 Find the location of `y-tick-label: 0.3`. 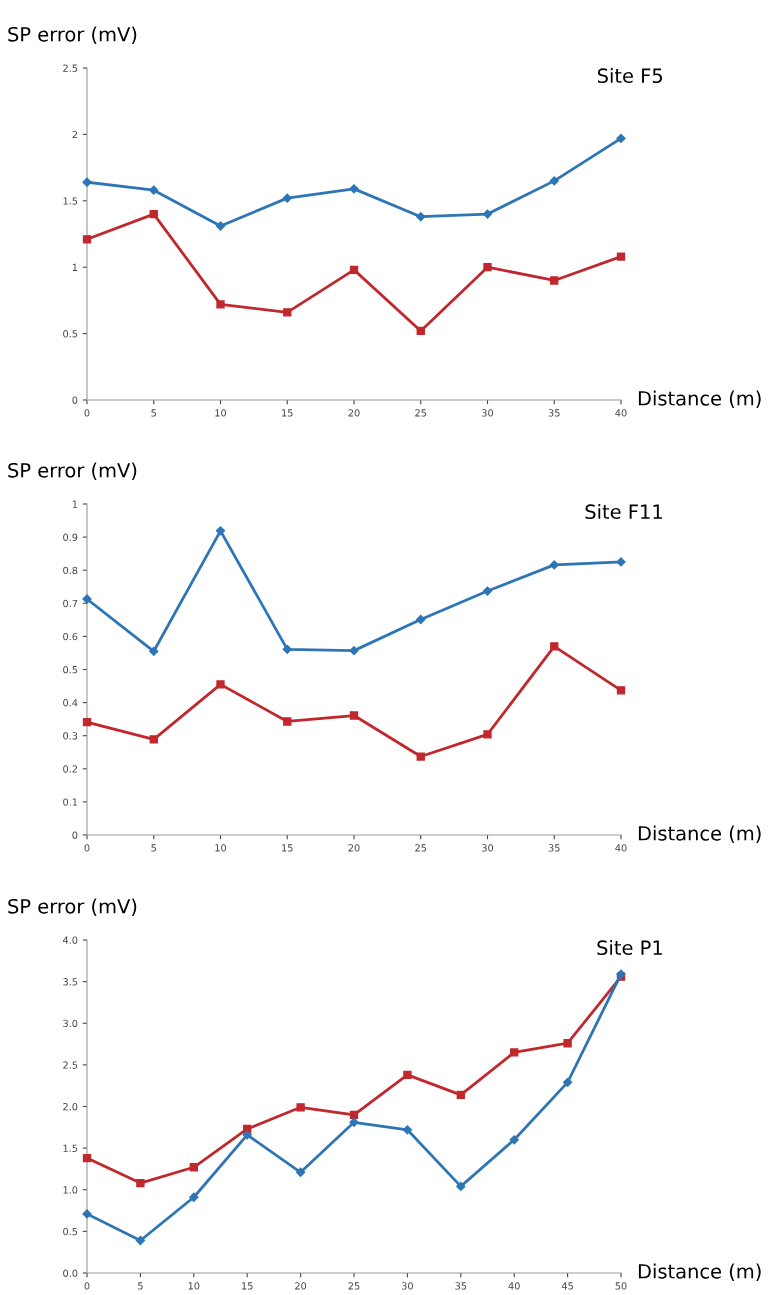

y-tick-label: 0.3 is located at coordinates (70, 736).